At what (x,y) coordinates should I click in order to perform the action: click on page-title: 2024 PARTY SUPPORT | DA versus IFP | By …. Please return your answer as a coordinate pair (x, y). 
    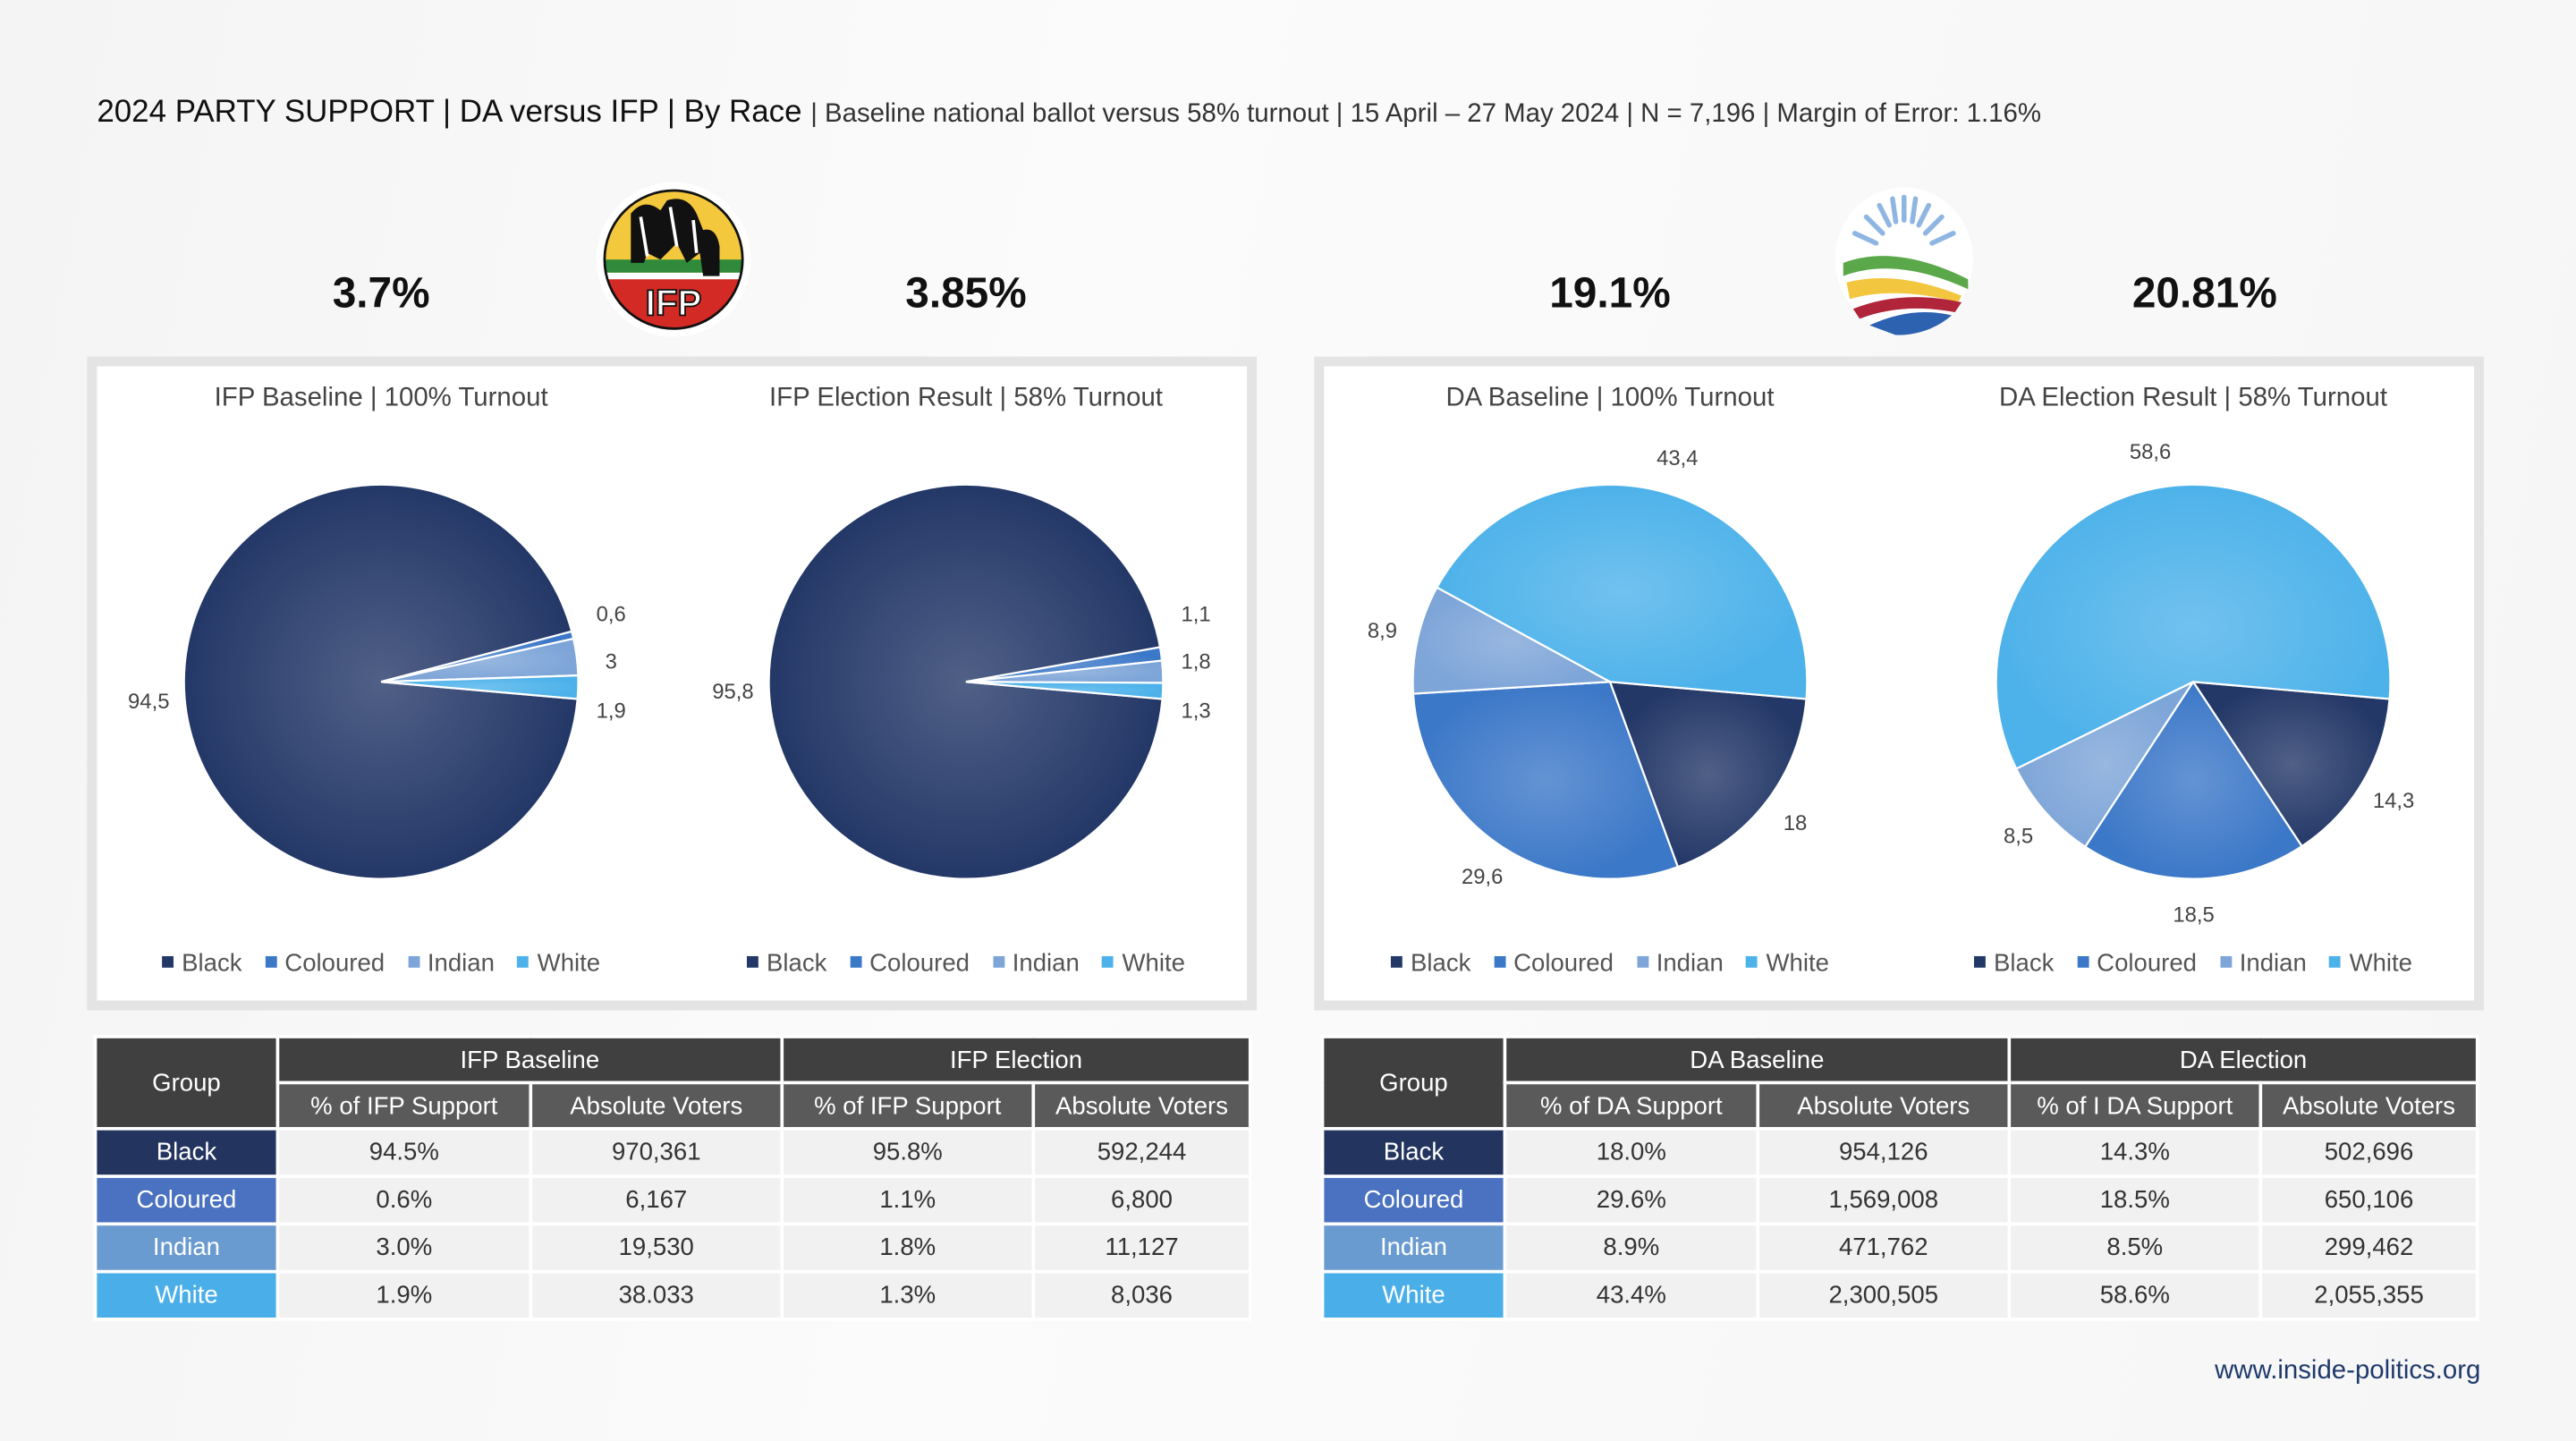
    Looking at the image, I should click on (1069, 113).